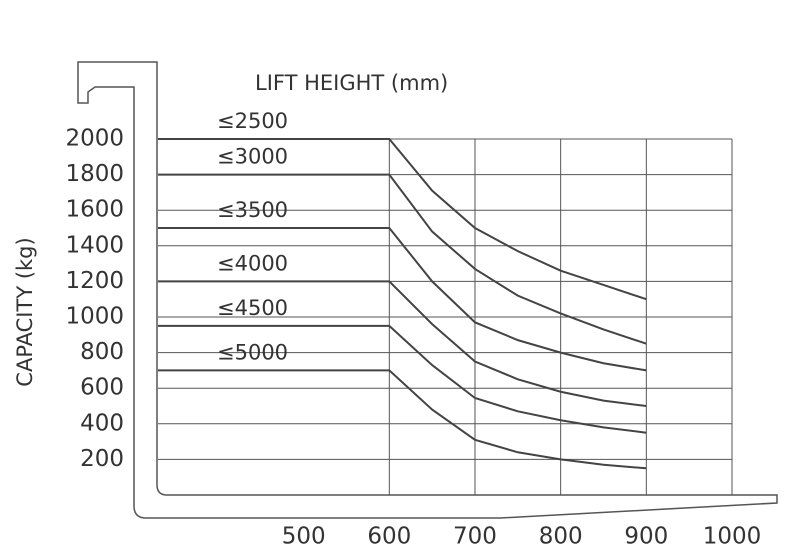  What do you see at coordinates (646, 537) in the screenshot?
I see `x-tick-label: 900` at bounding box center [646, 537].